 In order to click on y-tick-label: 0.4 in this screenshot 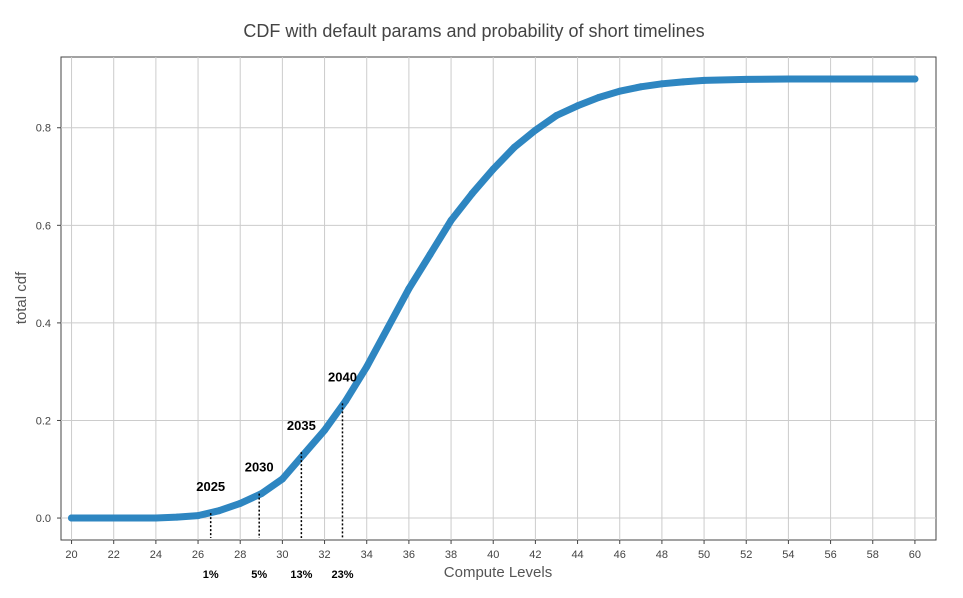, I will do `click(43, 324)`.